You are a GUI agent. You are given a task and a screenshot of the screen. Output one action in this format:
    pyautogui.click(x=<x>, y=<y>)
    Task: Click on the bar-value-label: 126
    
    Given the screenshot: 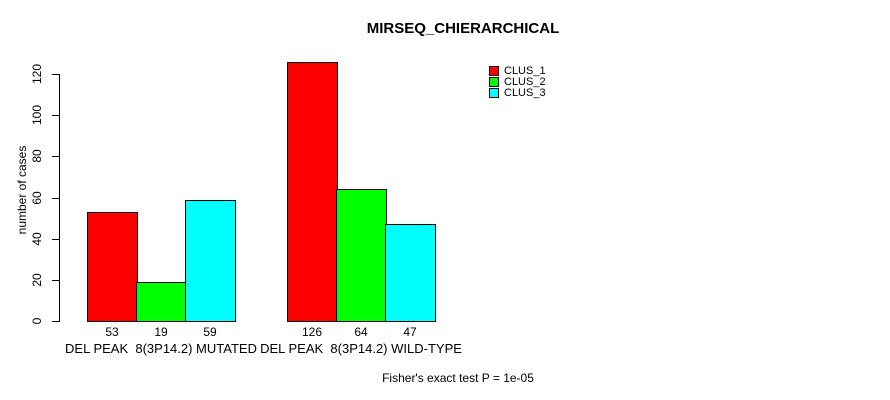 What is the action you would take?
    pyautogui.click(x=312, y=332)
    